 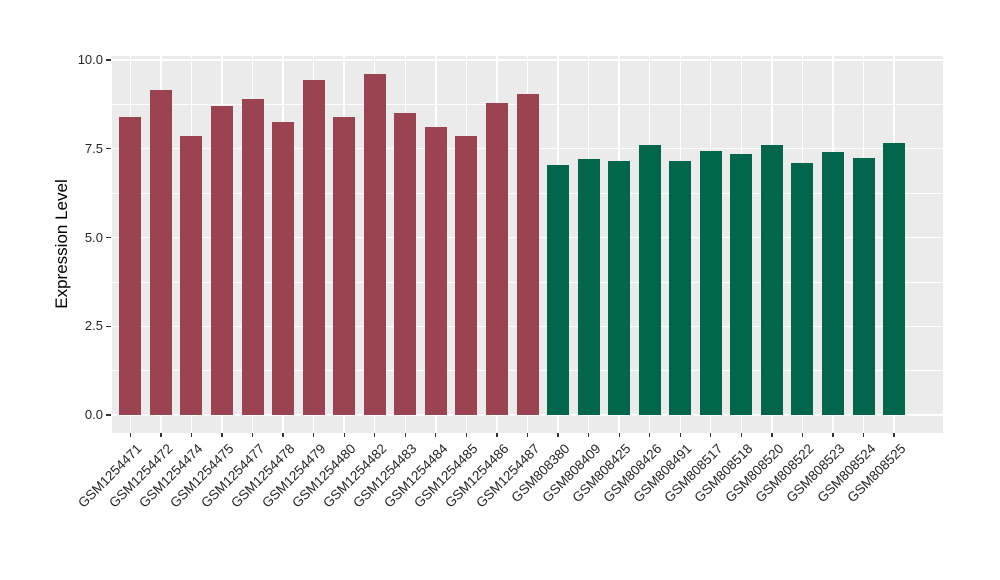 I want to click on y-tick-label: 5.0, so click(x=93, y=237).